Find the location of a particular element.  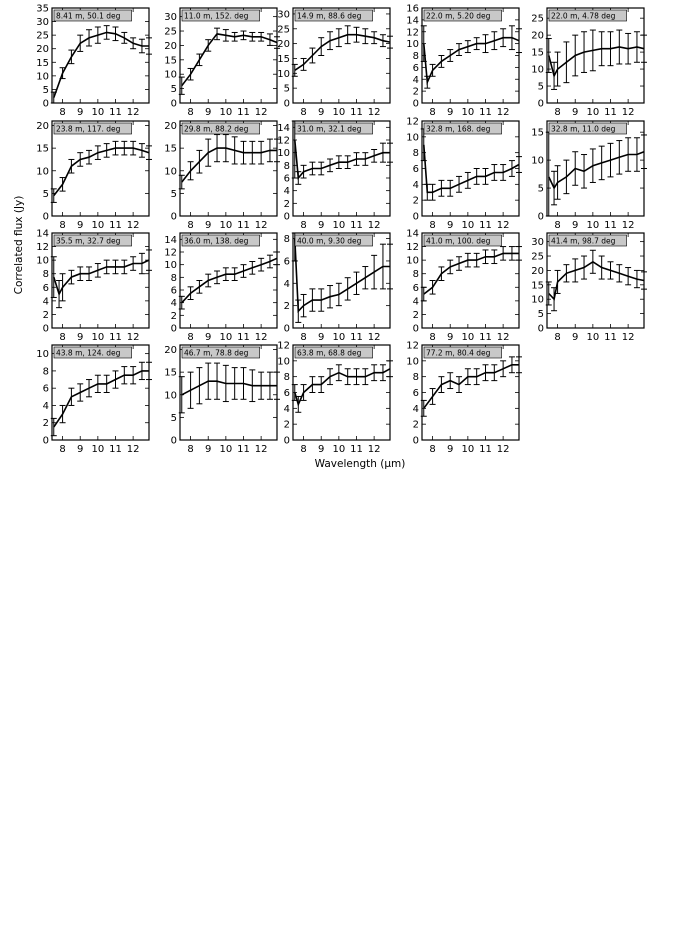

chart-panel-5: 0 5 10 15 20 25 8 9 10 11 12 22.0 m, 4.78 deg is located at coordinates (589, 62).